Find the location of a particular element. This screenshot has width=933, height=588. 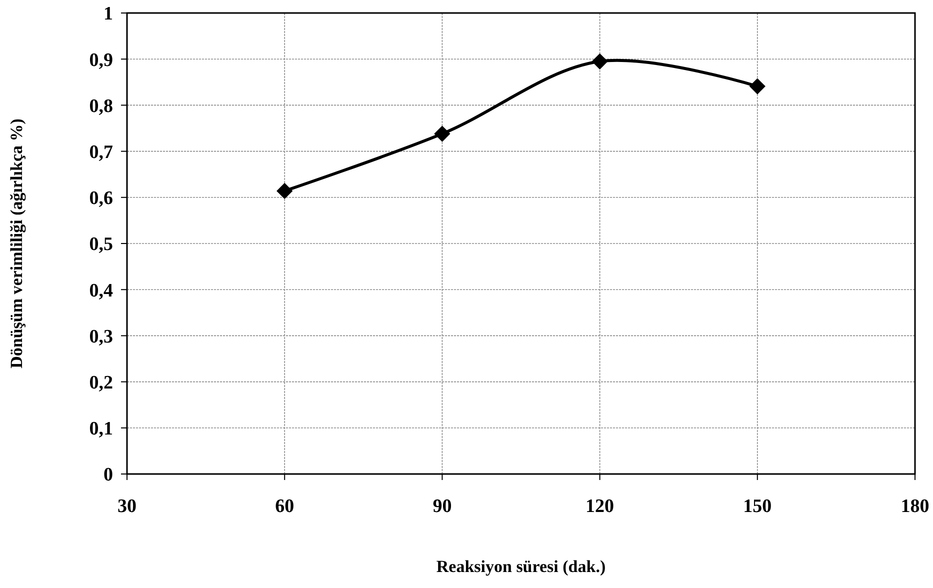

x-tick-label: 120 is located at coordinates (600, 506).